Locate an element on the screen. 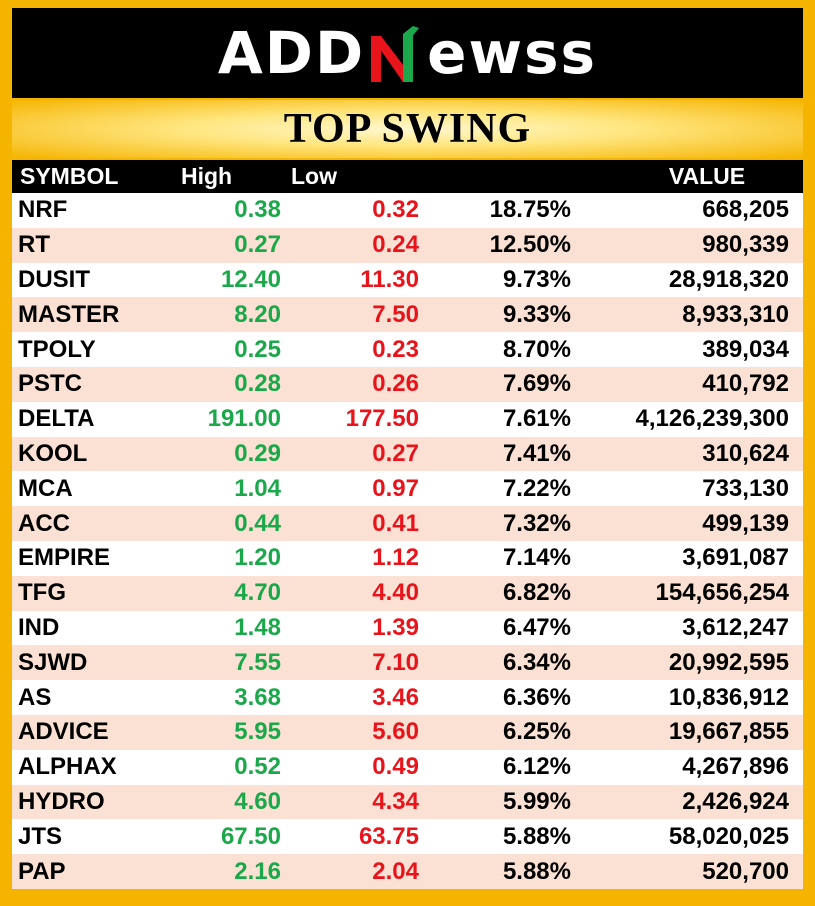 The image size is (815, 906). cell-low: 7.50 is located at coordinates (350, 315).